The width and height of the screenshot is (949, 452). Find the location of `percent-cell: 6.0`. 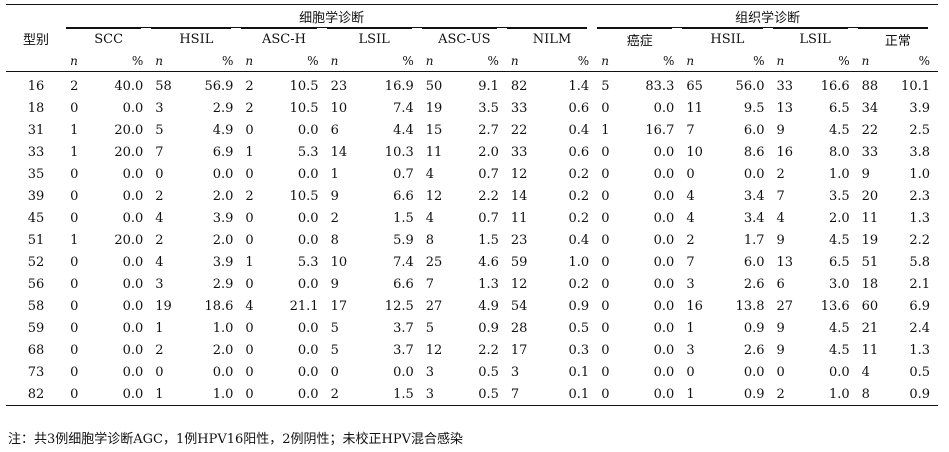

percent-cell: 6.0 is located at coordinates (754, 262).